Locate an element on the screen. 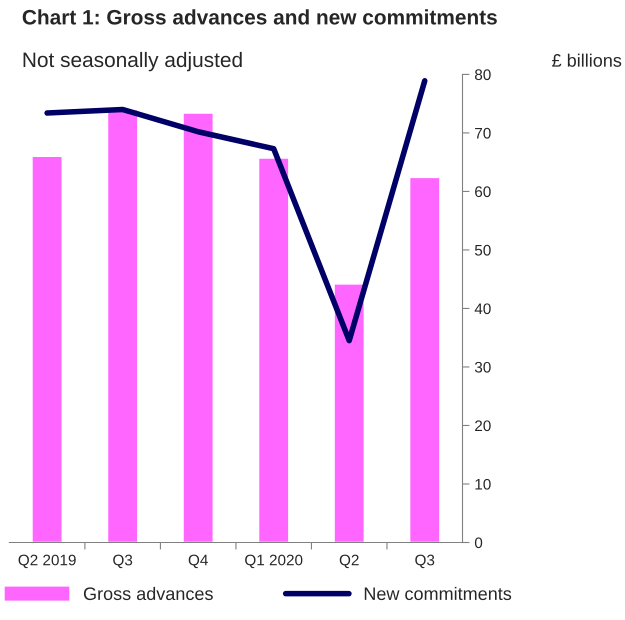 This screenshot has height=620, width=625. chart-title: Chart 1: Gross advances and new commitments is located at coordinates (259, 17).